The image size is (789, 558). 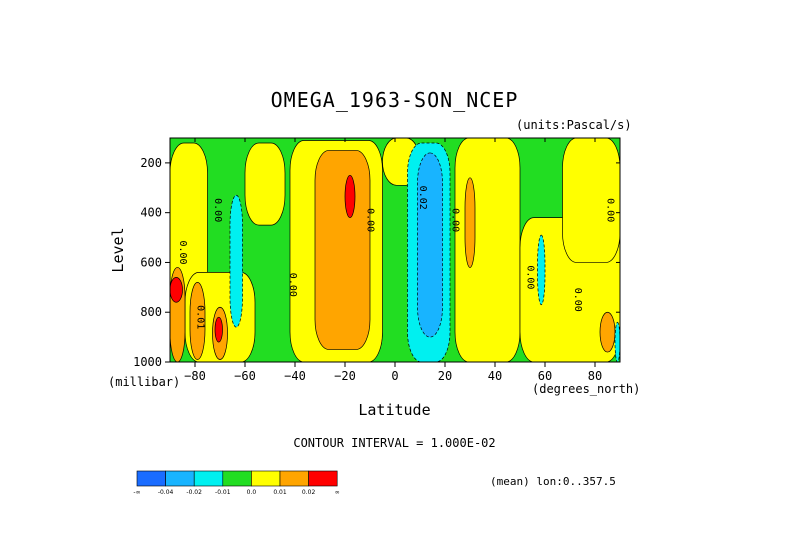 I want to click on colorbar-label-1: -0.04, so click(x=166, y=492).